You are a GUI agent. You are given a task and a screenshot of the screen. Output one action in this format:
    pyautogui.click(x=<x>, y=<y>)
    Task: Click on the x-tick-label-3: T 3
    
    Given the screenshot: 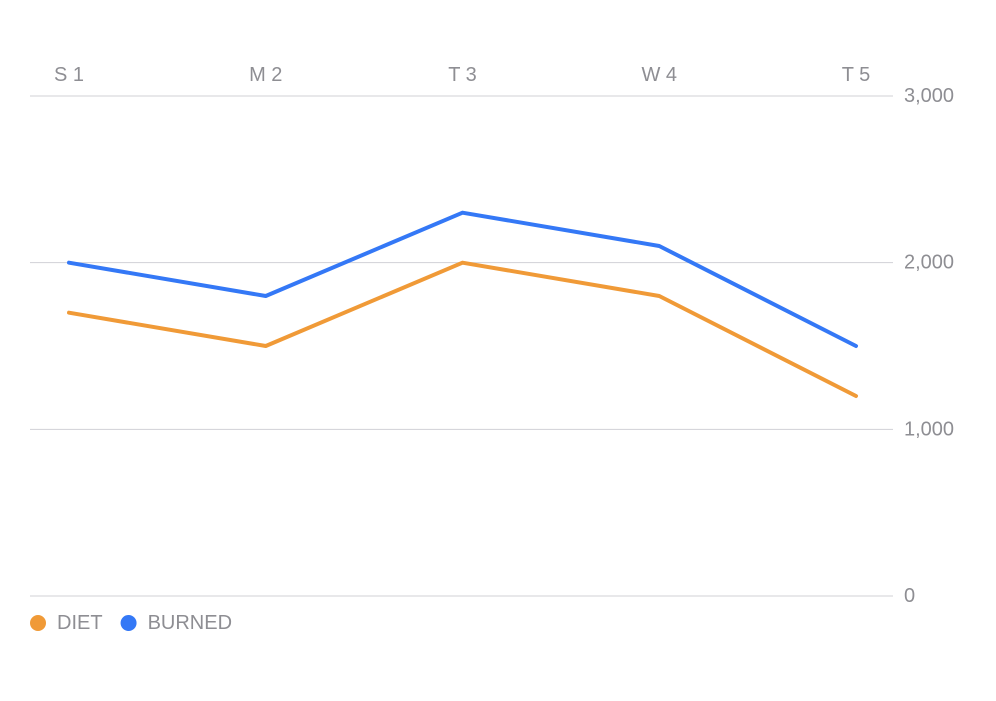 What is the action you would take?
    pyautogui.click(x=462, y=75)
    